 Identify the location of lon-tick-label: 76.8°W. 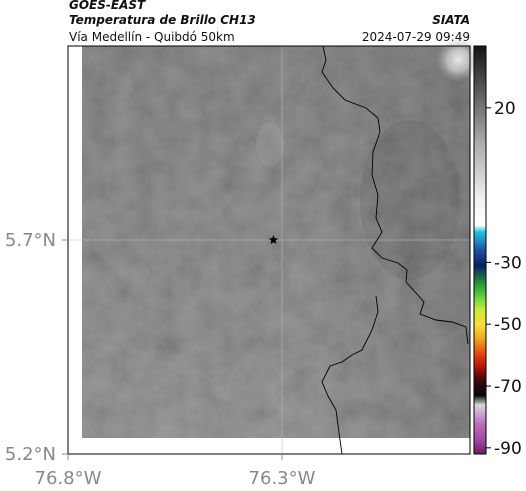
(68, 478).